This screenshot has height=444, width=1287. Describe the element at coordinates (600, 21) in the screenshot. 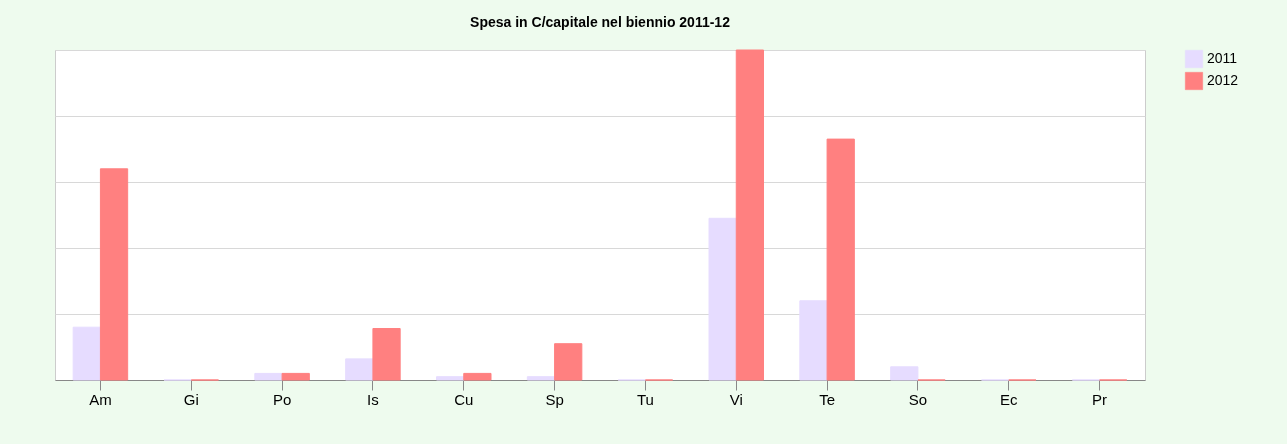

I see `chart-title: Spesa in C/capitale nel biennio 2011-12` at that location.